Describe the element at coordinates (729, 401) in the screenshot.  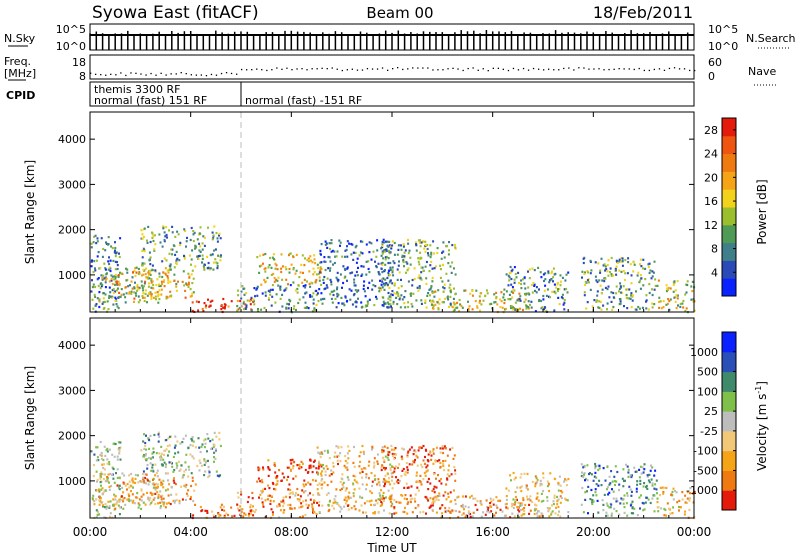
I see `colorbar-swatch` at that location.